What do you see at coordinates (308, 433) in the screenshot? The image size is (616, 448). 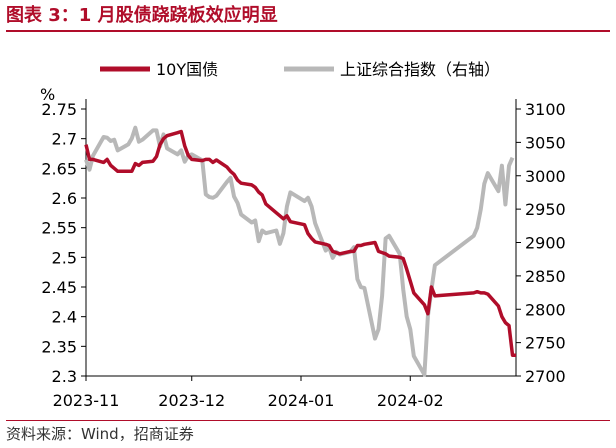 I see `source-note: 资料来源：Wind，招商证券` at bounding box center [308, 433].